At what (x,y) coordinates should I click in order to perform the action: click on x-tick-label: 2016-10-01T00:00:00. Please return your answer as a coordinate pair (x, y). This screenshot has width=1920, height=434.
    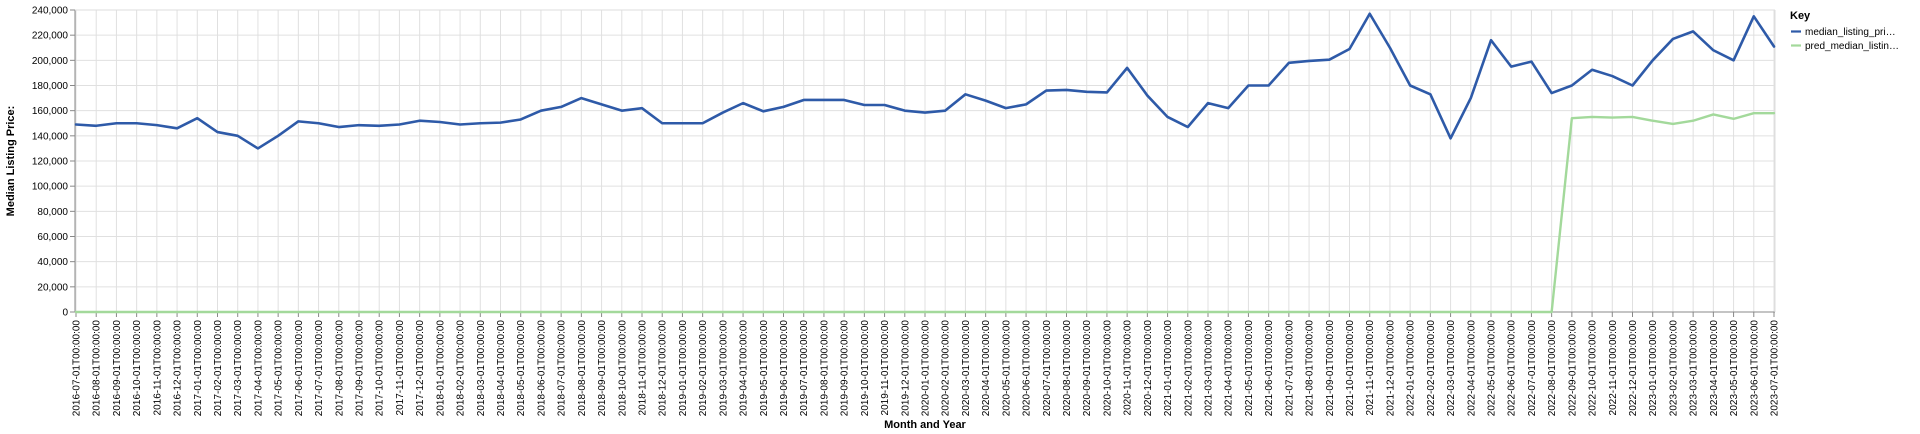
    Looking at the image, I should click on (137, 368).